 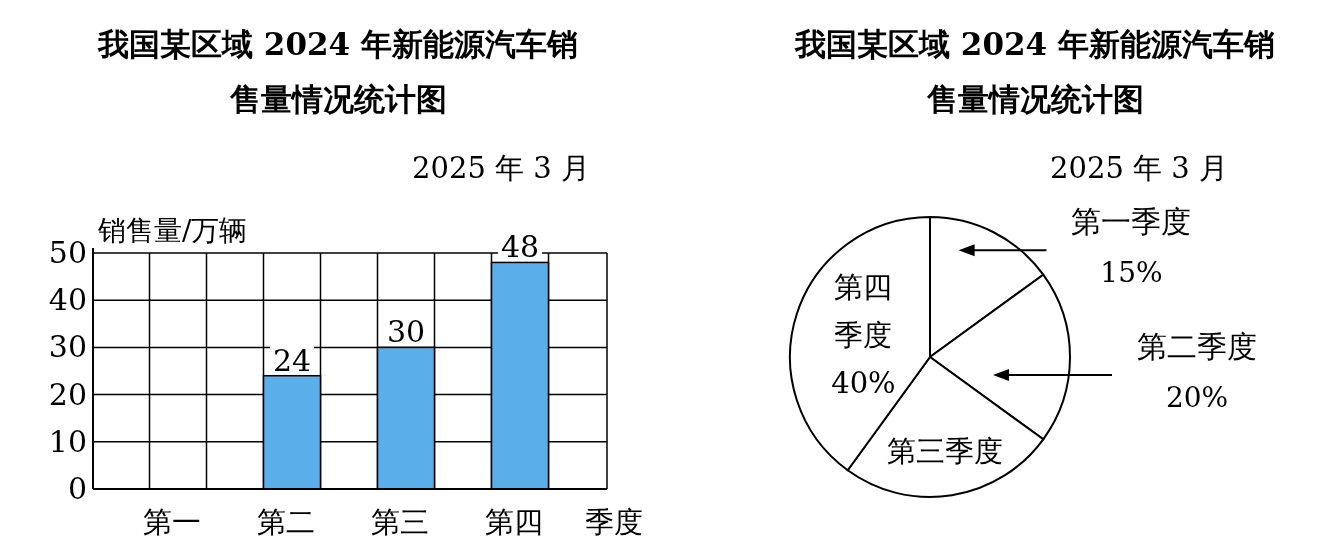 I want to click on data-label: 30, so click(x=406, y=332).